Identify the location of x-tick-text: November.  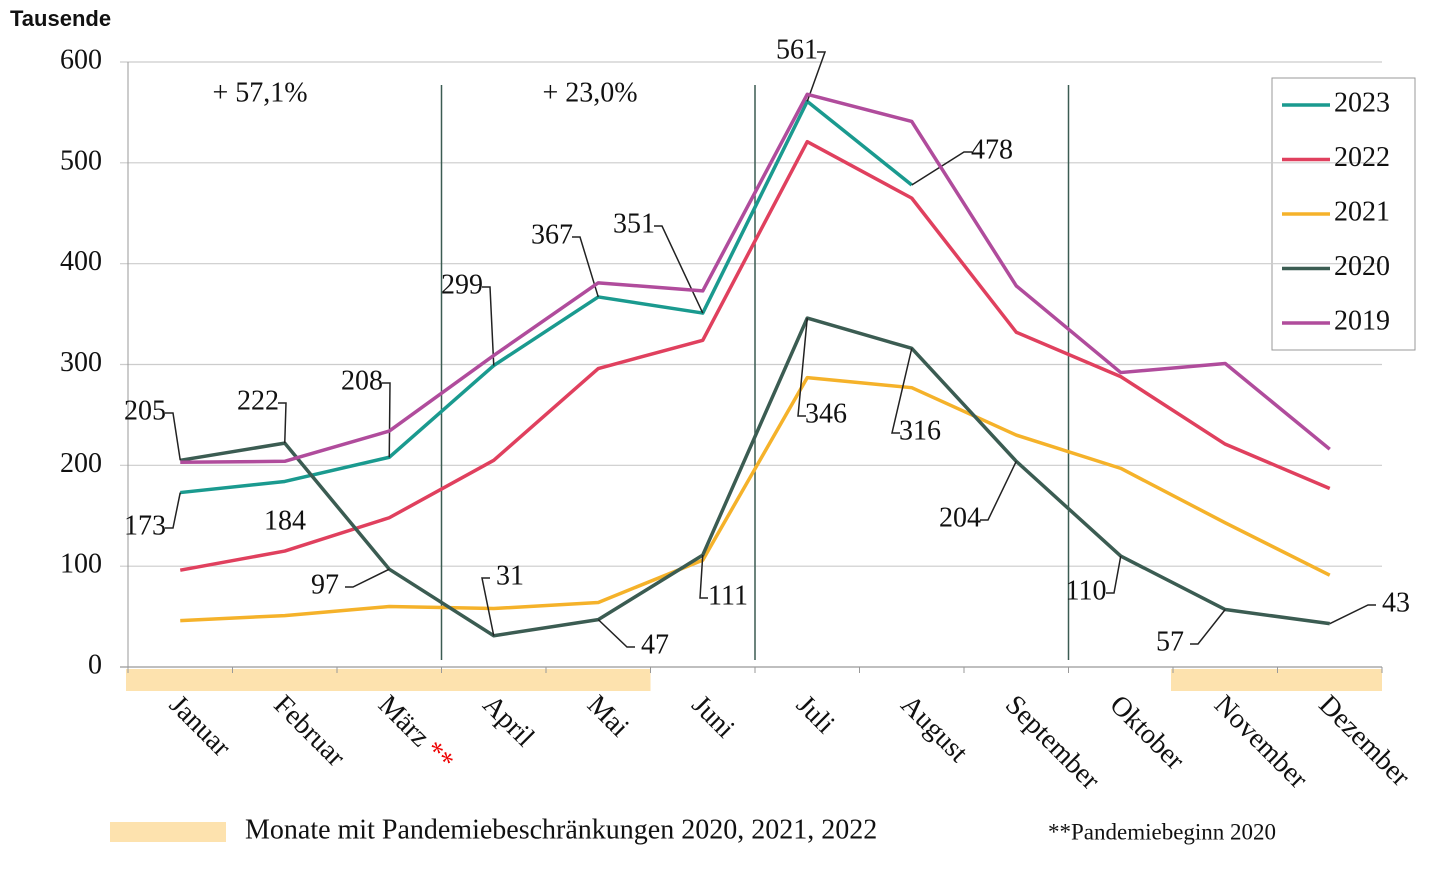
(1261, 743).